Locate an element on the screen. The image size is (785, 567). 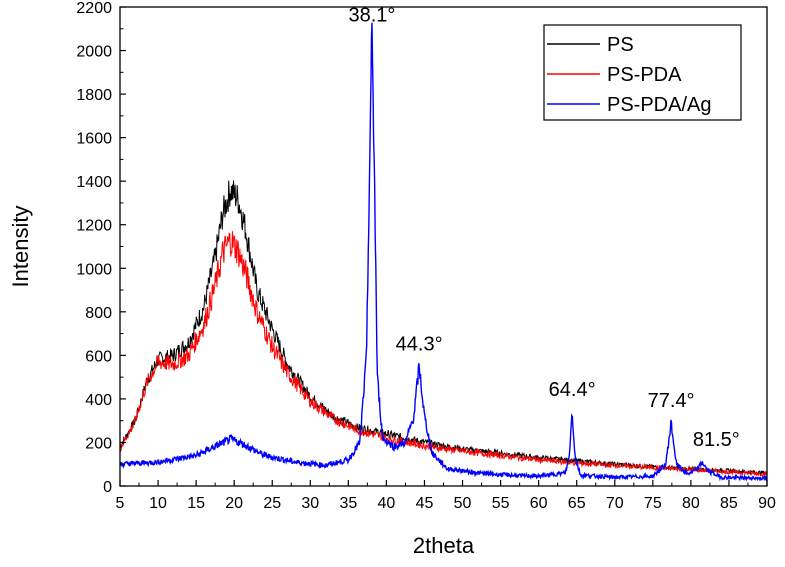
legend-label: PS-PDA is located at coordinates (644, 75).